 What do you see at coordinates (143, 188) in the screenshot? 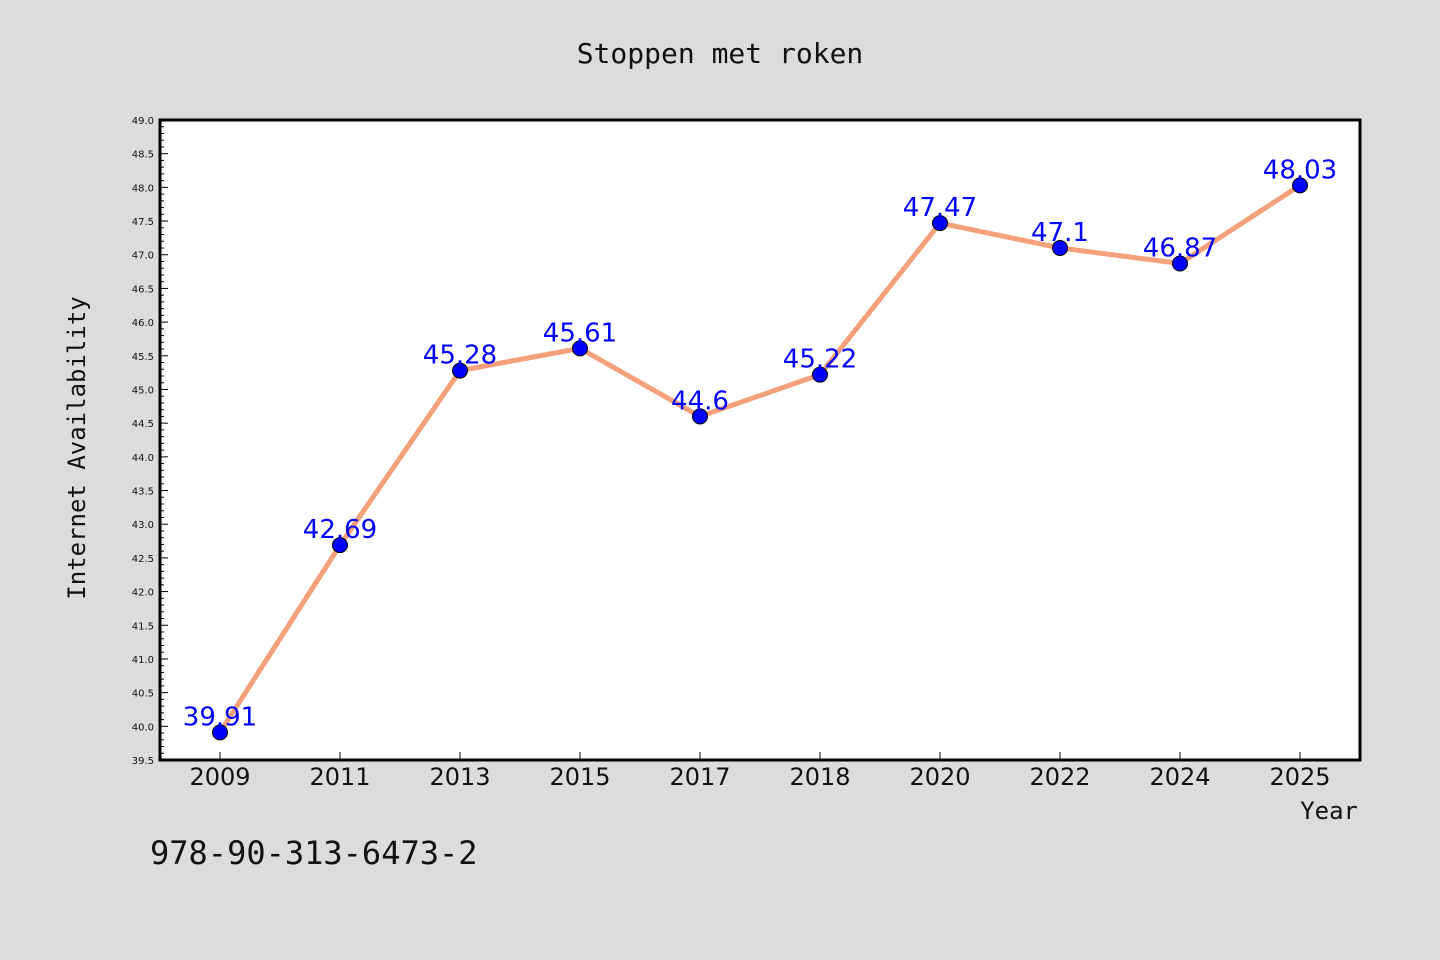
I see `y-tick-label: 48.0` at bounding box center [143, 188].